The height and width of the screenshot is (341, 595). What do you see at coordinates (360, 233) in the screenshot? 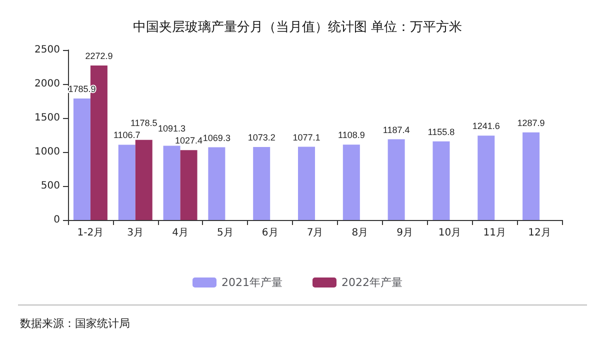
I see `x-tick-label: 8月` at bounding box center [360, 233].